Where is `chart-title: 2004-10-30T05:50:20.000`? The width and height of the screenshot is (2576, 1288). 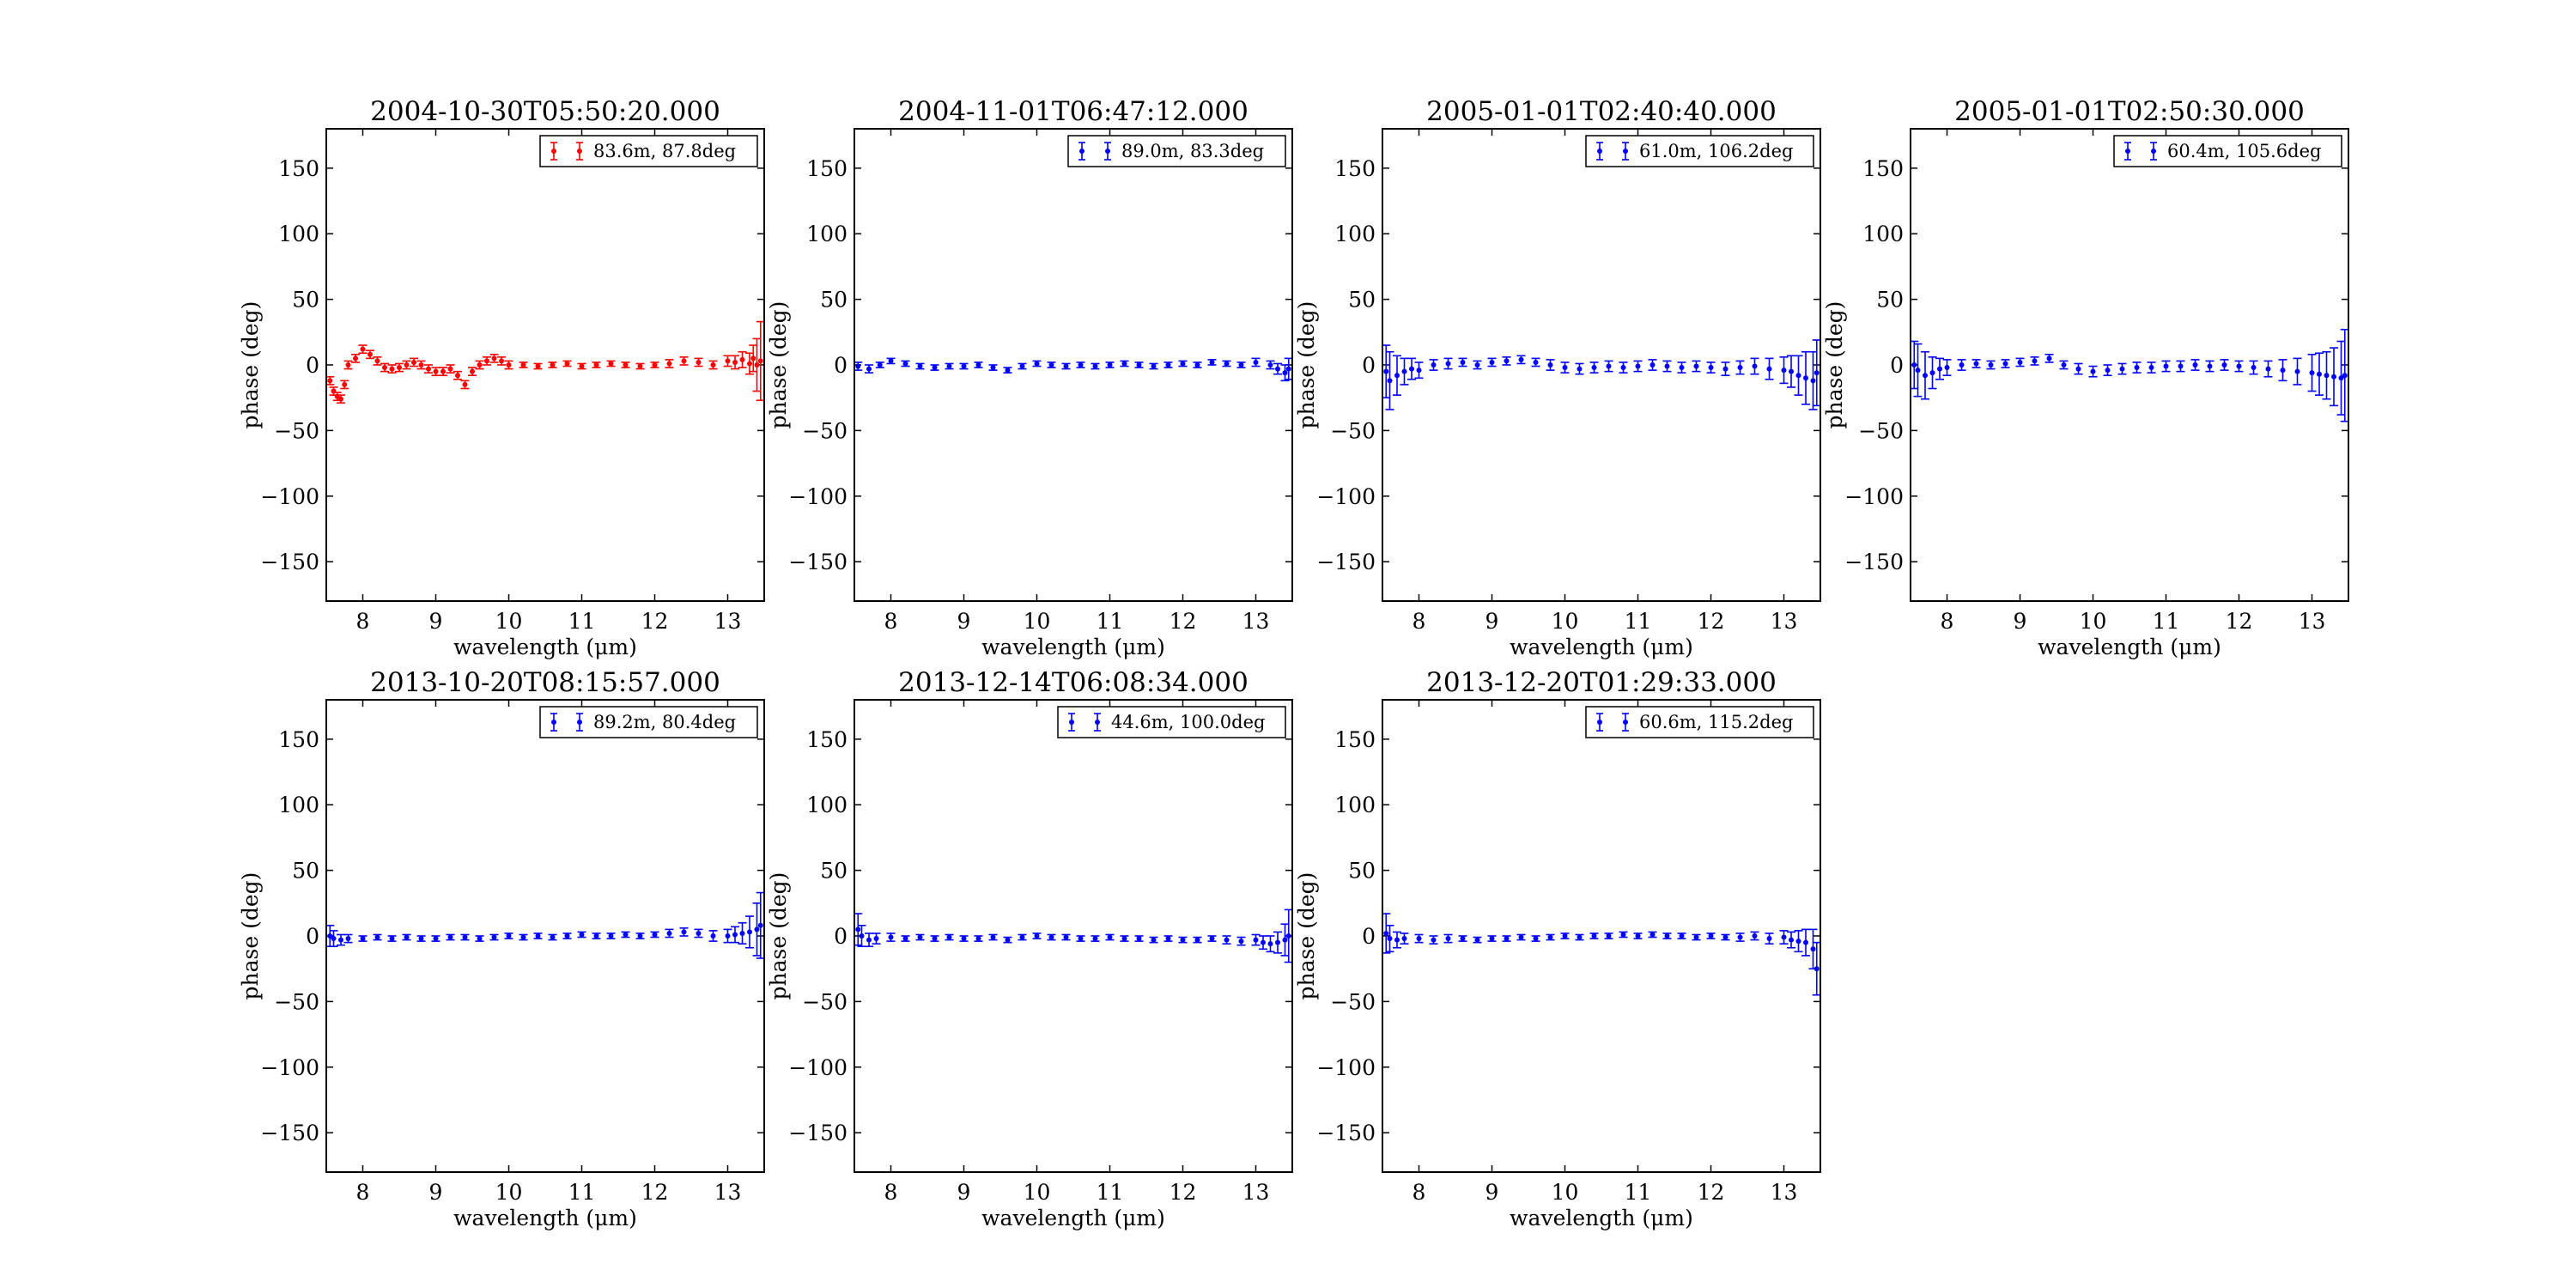 chart-title: 2004-10-30T05:50:20.000 is located at coordinates (545, 112).